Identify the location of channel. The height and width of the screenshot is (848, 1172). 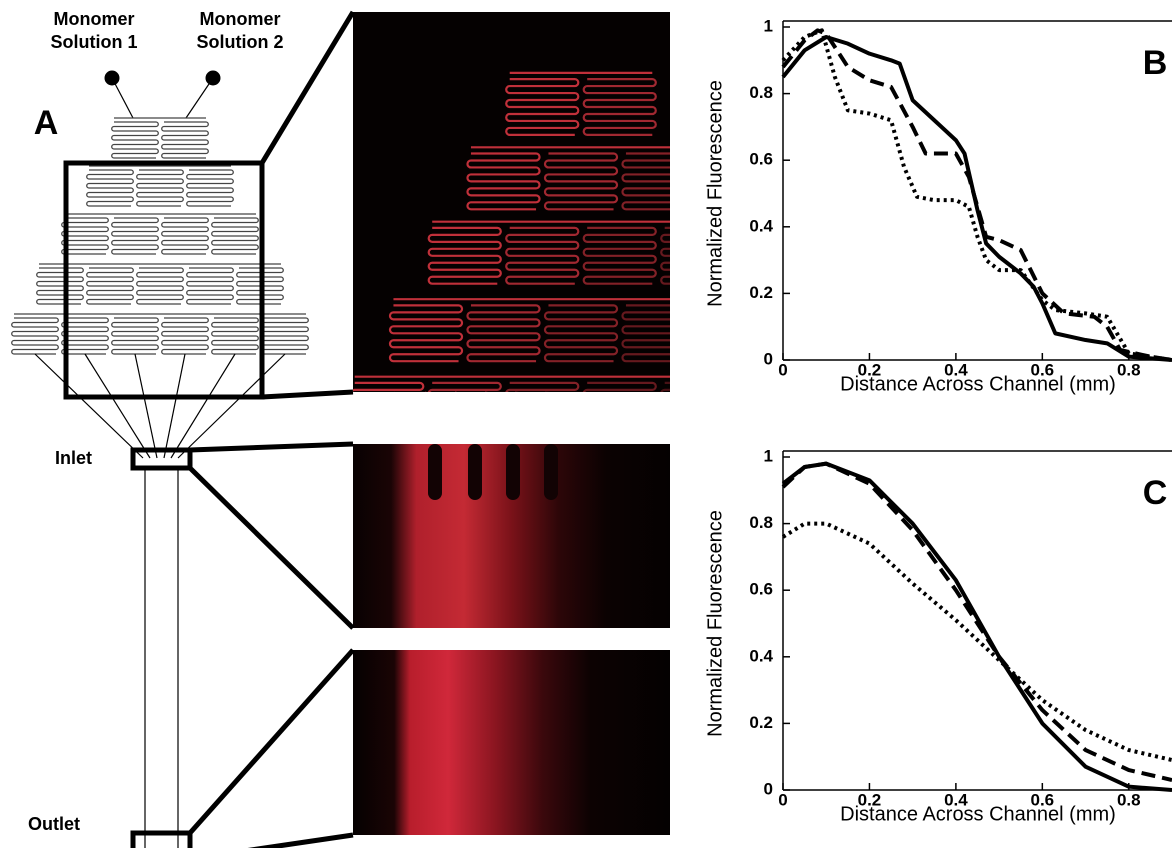
(161, 658).